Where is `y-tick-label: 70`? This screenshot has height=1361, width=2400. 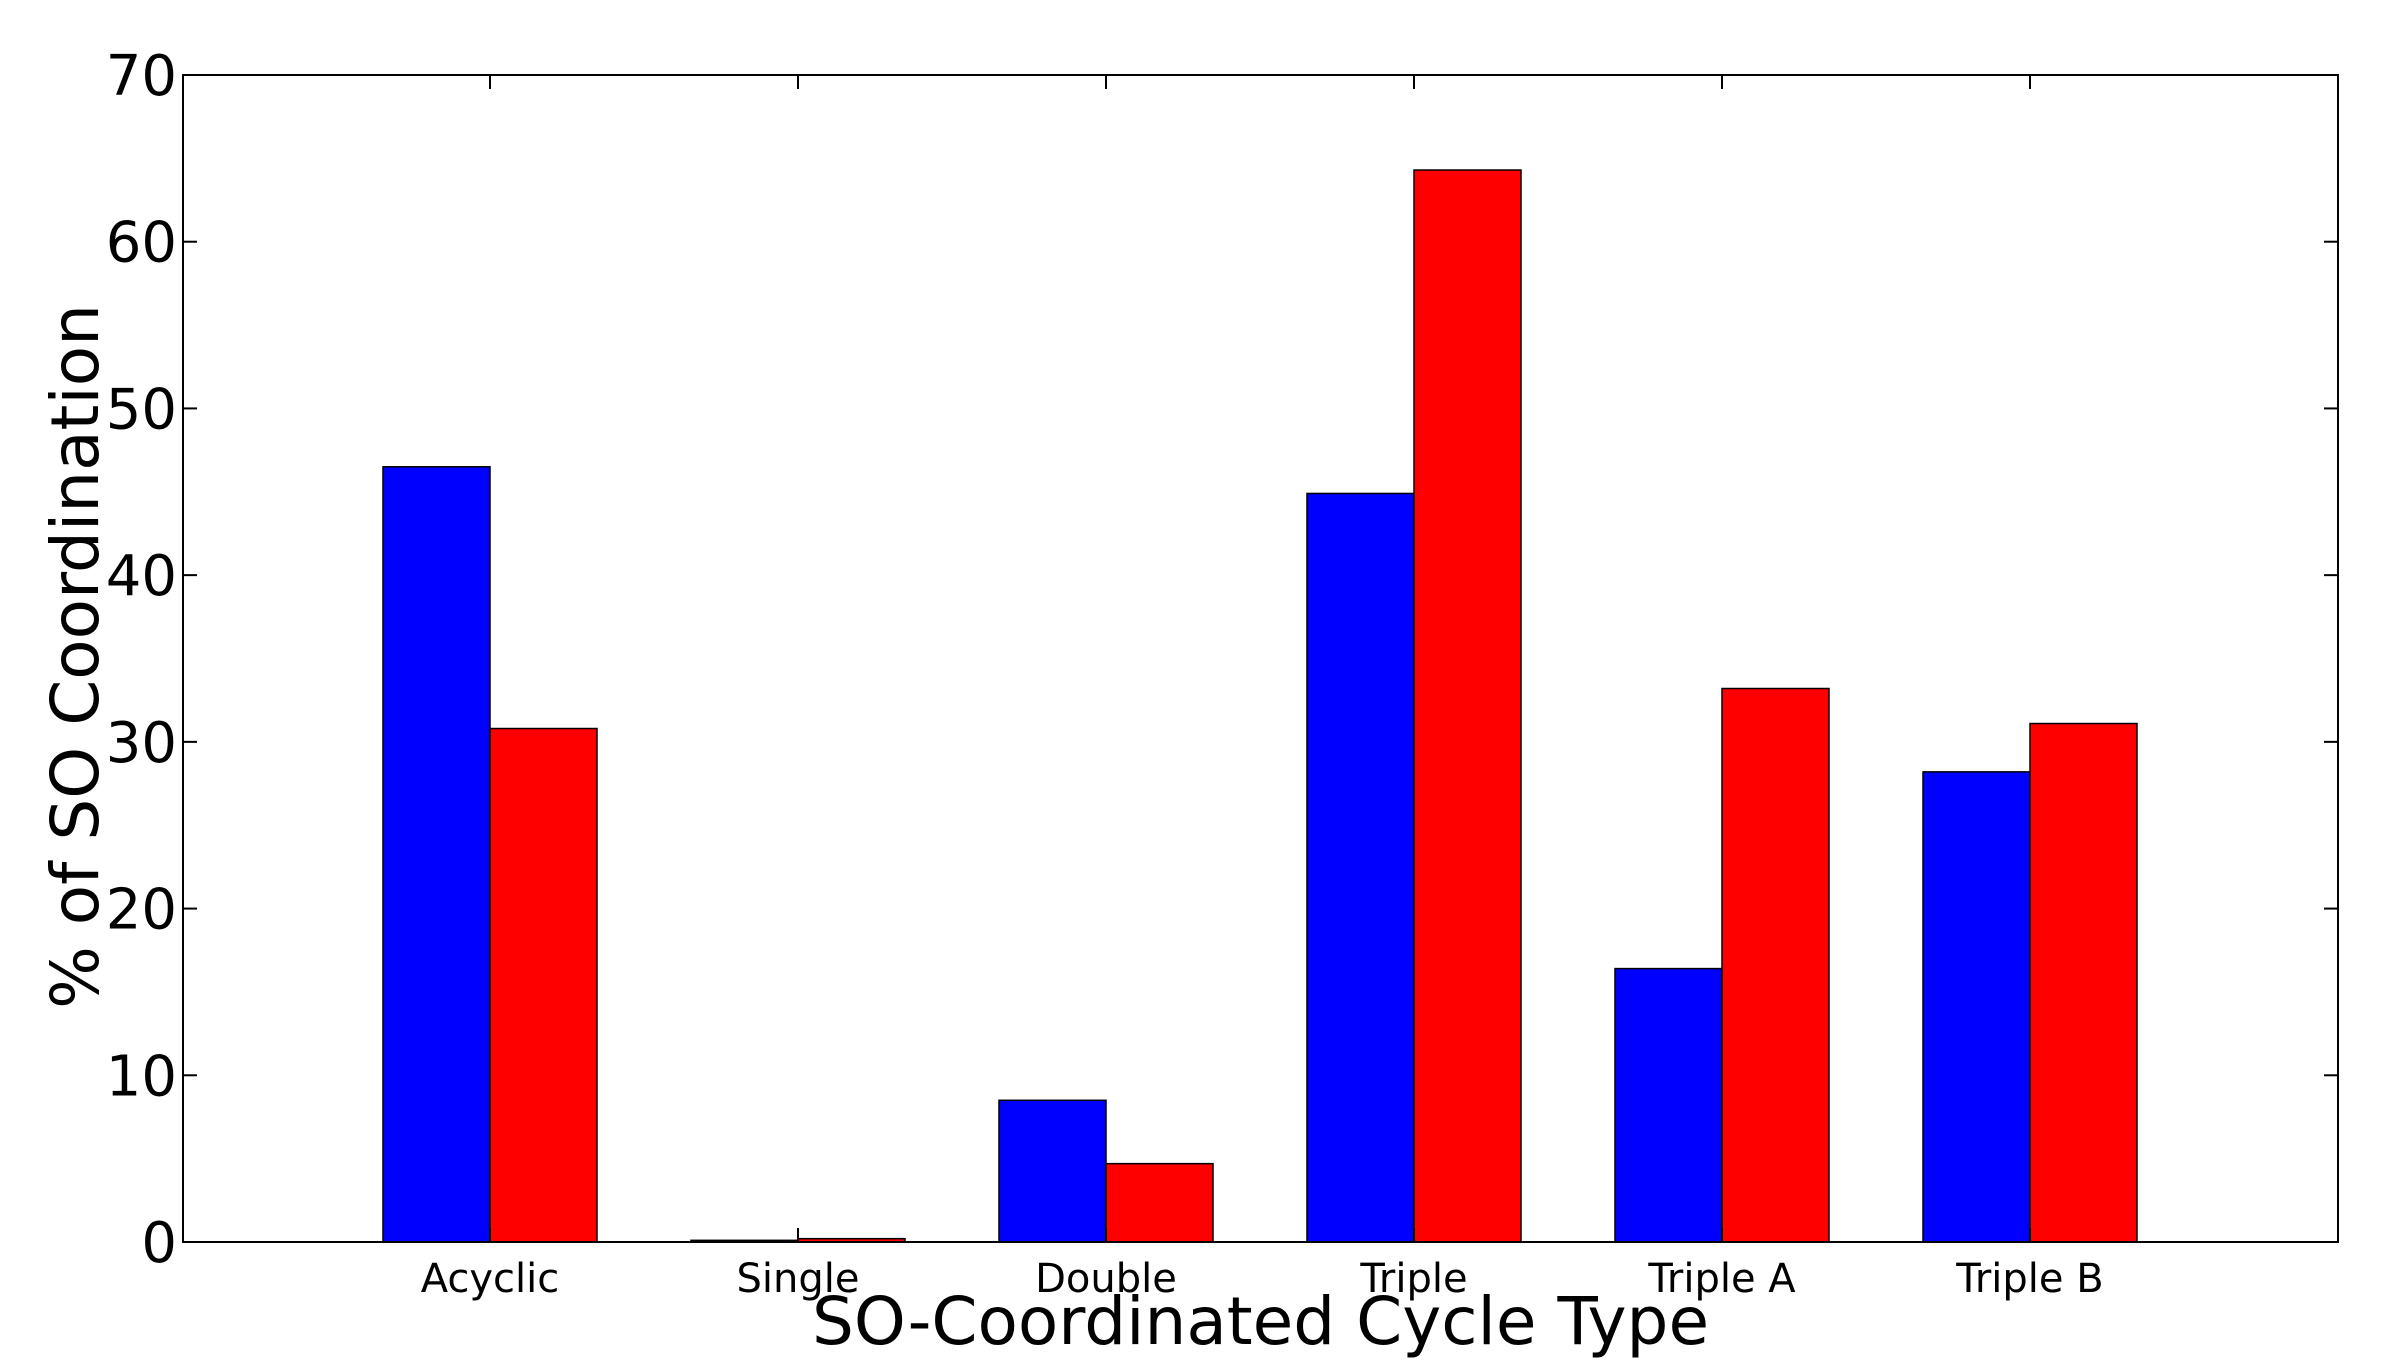 y-tick-label: 70 is located at coordinates (141, 76).